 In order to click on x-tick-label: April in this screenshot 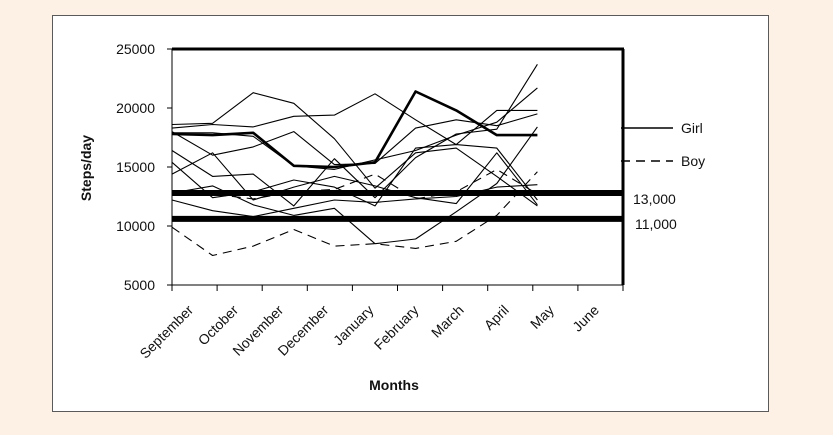, I will do `click(496, 317)`.